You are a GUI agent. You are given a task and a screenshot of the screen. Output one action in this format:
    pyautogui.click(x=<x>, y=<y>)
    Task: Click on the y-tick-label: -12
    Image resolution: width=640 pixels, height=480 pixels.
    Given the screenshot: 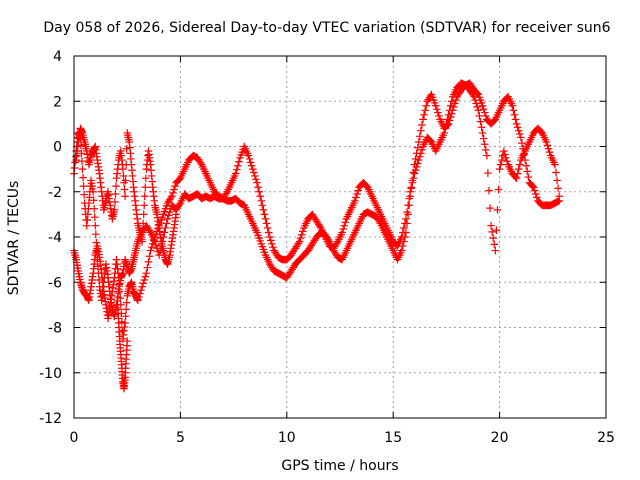 What is the action you would take?
    pyautogui.click(x=50, y=419)
    